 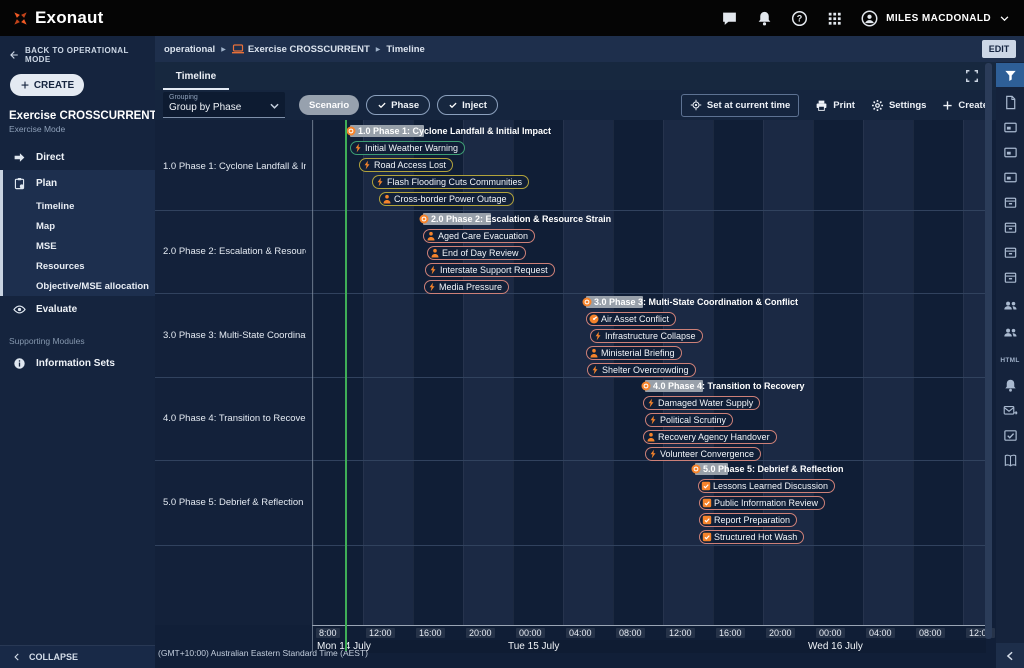 I want to click on book-icon, so click(x=1010, y=460).